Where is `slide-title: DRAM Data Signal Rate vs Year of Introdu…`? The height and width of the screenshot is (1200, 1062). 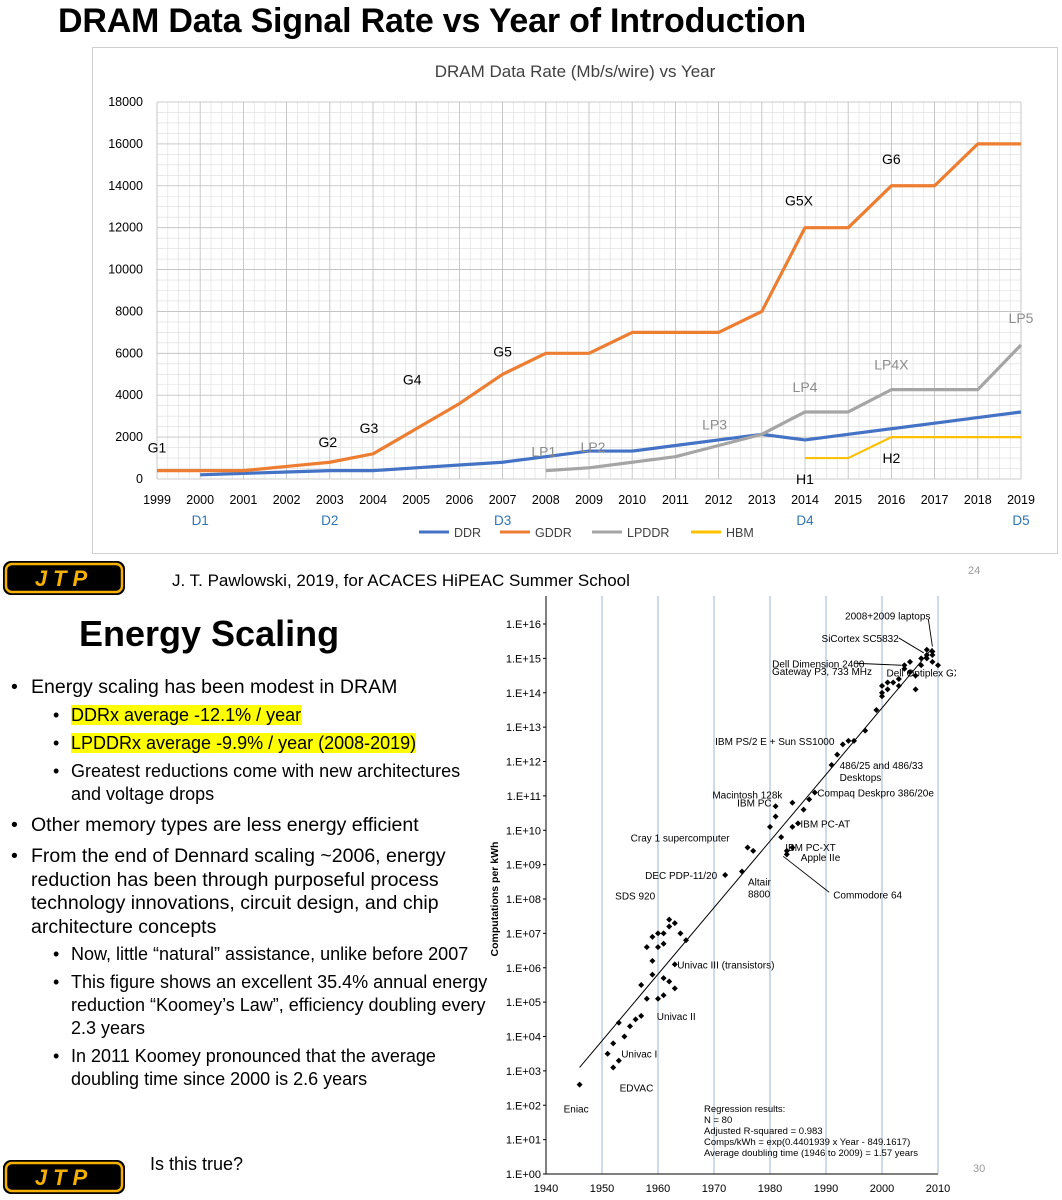
slide-title: DRAM Data Signal Rate vs Year of Introdu… is located at coordinates (432, 21).